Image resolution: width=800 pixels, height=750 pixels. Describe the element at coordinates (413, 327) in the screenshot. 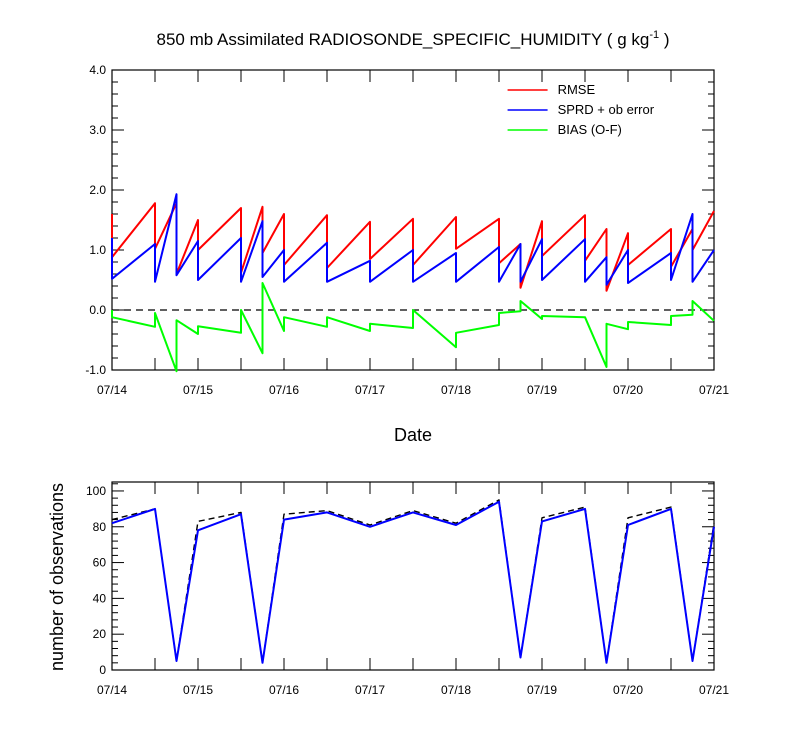

I see `series-line-bias-o-f` at that location.